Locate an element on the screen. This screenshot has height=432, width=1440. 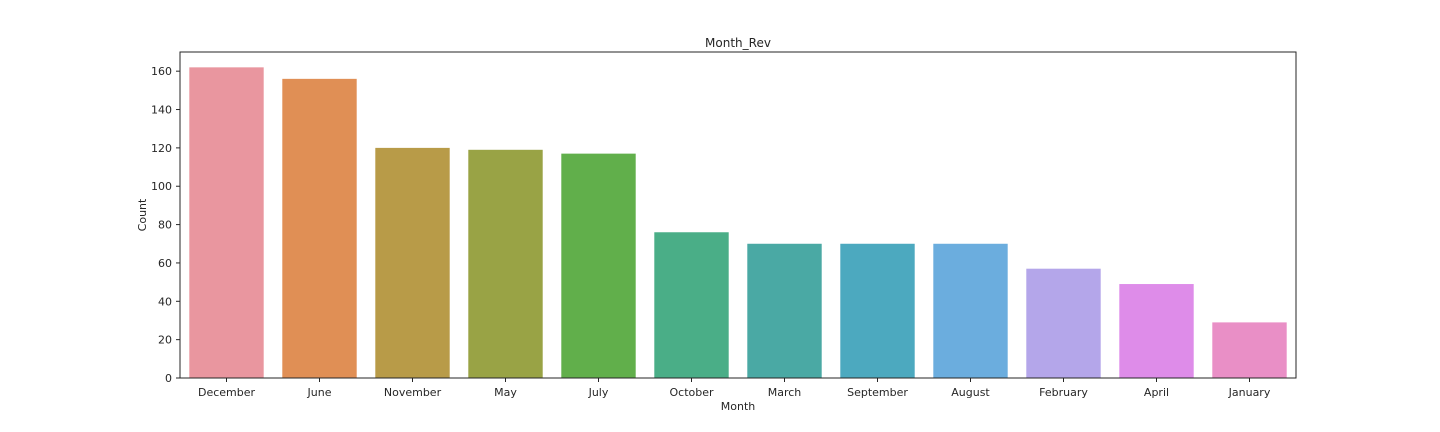
bar-march is located at coordinates (784, 310).